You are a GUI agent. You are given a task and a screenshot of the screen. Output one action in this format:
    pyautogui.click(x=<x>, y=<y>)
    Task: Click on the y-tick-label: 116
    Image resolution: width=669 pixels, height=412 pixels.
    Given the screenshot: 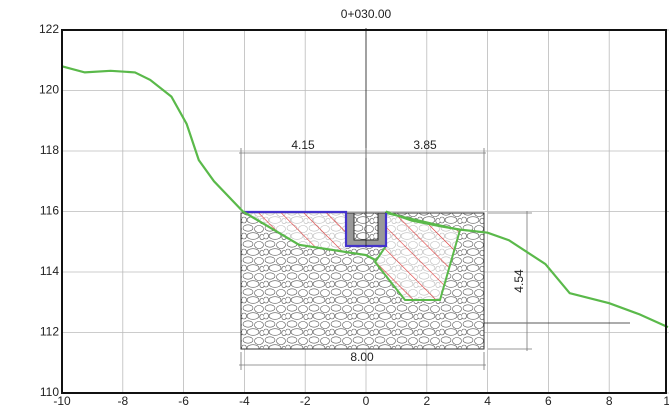 What is the action you would take?
    pyautogui.click(x=49, y=211)
    